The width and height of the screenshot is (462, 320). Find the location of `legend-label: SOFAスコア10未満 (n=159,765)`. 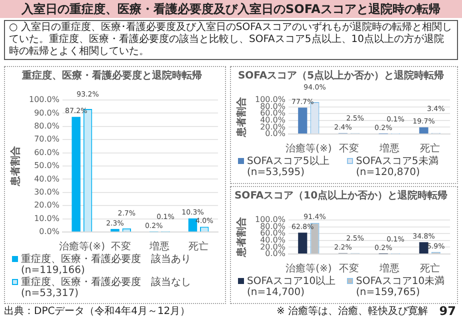

legend-label: SOFAスコア10未満 (n=159,765) is located at coordinates (401, 287).